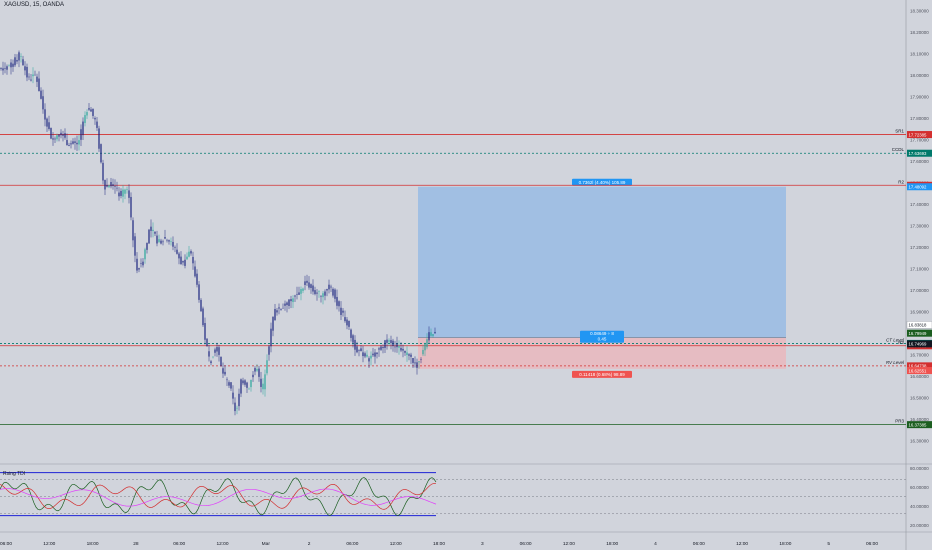  I want to click on rsi-fast-line, so click(218, 497).